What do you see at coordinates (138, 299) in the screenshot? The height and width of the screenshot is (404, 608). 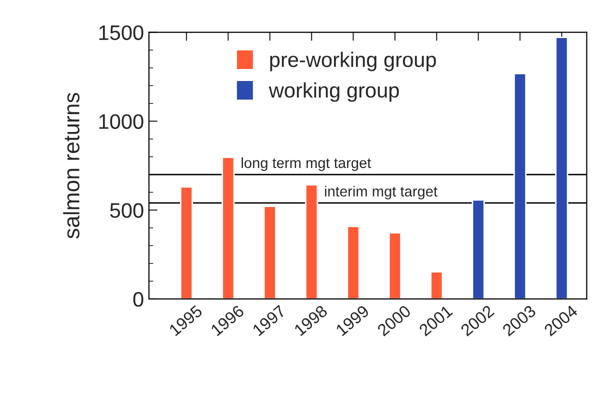 I see `y-tick-label: 0` at bounding box center [138, 299].